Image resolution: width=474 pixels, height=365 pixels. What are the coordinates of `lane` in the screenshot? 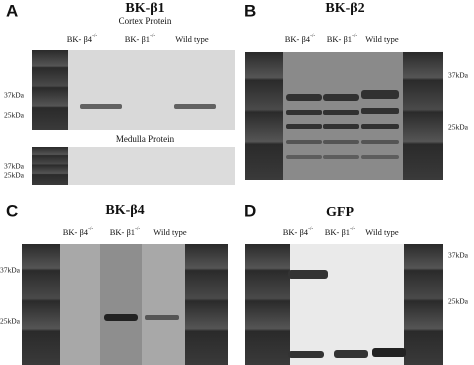 It's located at (121, 304).